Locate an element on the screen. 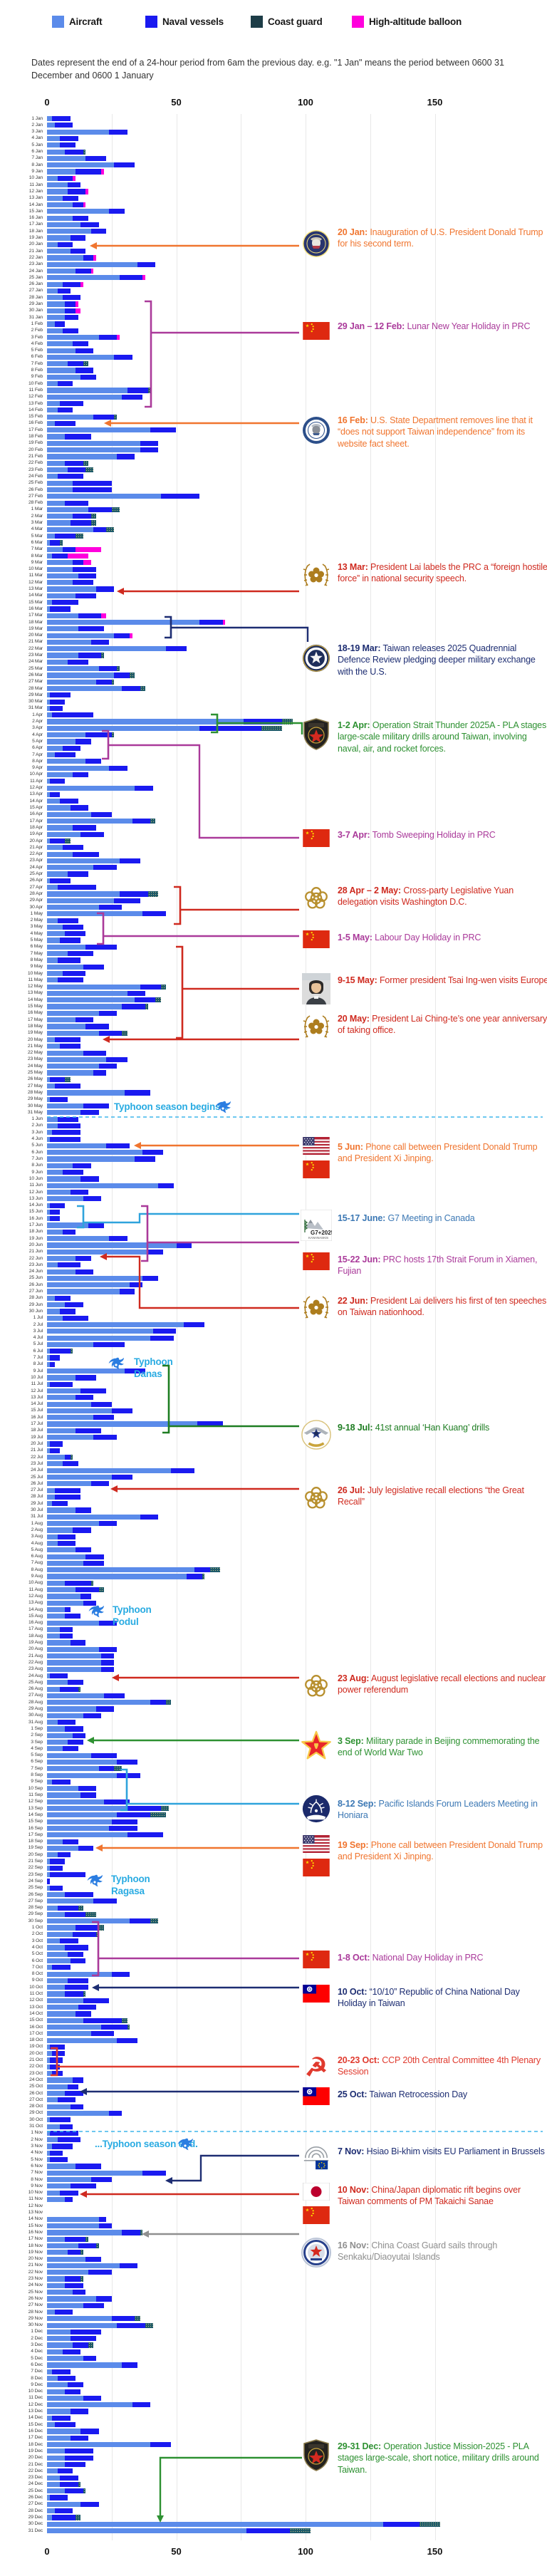 The image size is (547, 2576). seal-us-president-icon is located at coordinates (316, 245).